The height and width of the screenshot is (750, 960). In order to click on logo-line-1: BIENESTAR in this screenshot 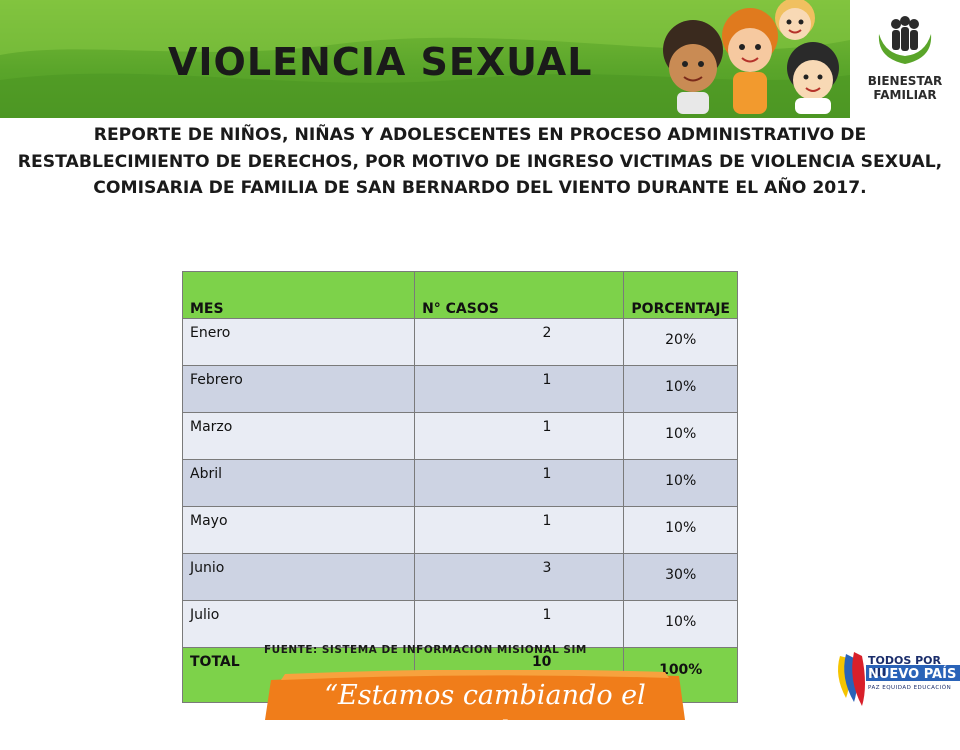, I will do `click(905, 81)`.